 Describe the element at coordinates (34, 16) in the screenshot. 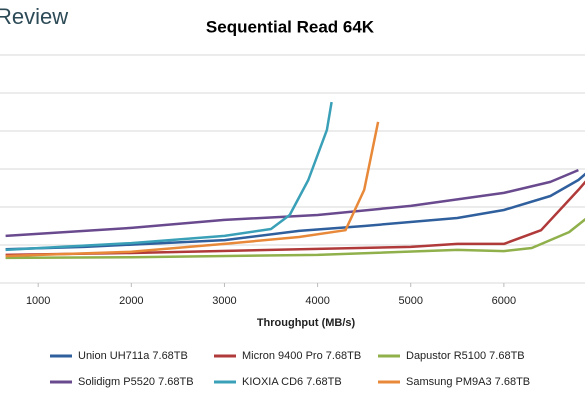

I see `logo: Review` at that location.